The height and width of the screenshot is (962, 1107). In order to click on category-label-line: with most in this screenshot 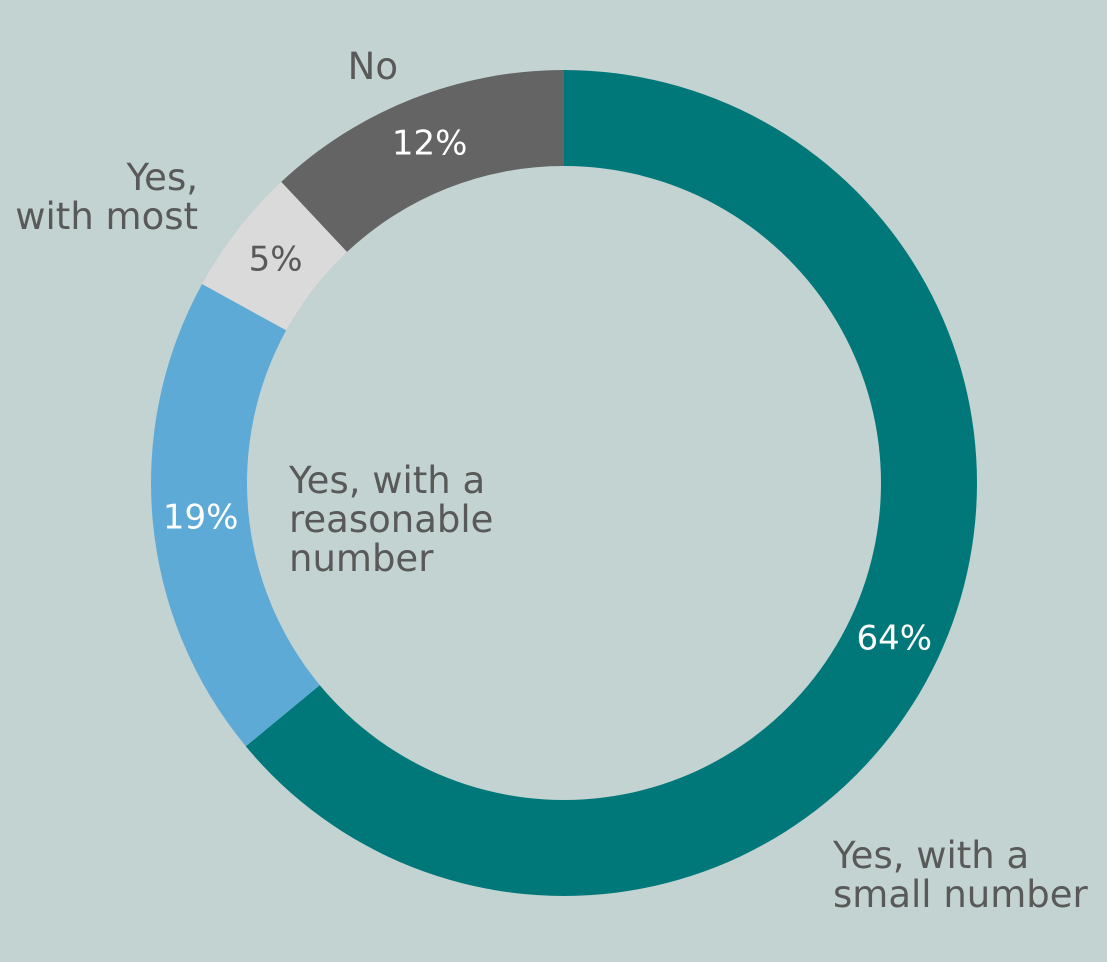, I will do `click(106, 216)`.